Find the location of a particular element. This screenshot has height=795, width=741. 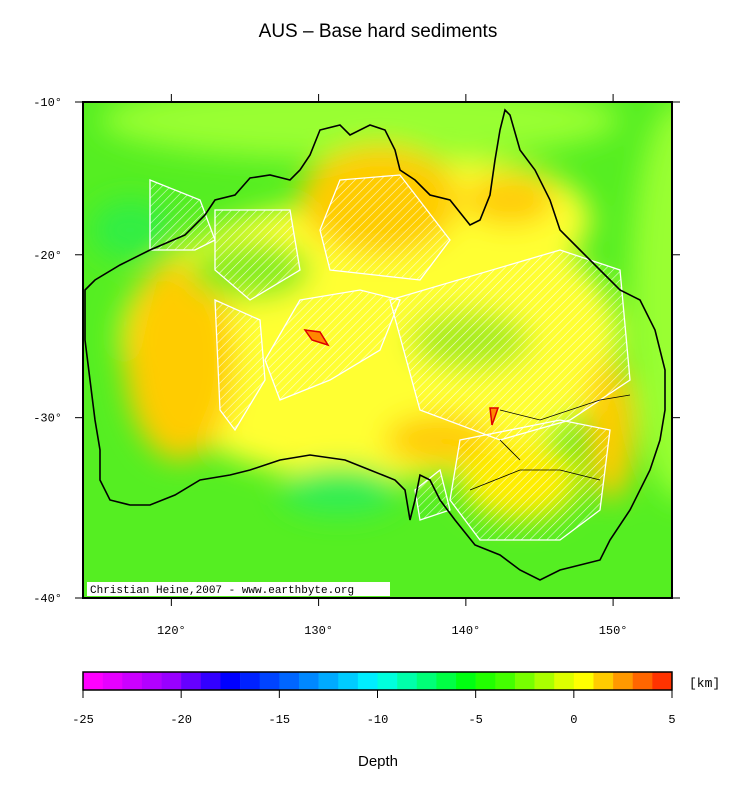

colorbar-tick-label: 5 is located at coordinates (671, 720).